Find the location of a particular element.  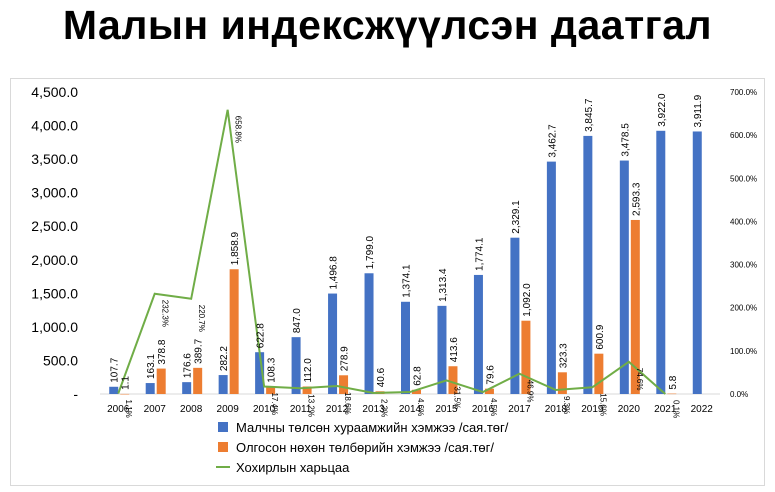

compensation-data-label: 323.3 is located at coordinates (563, 355).